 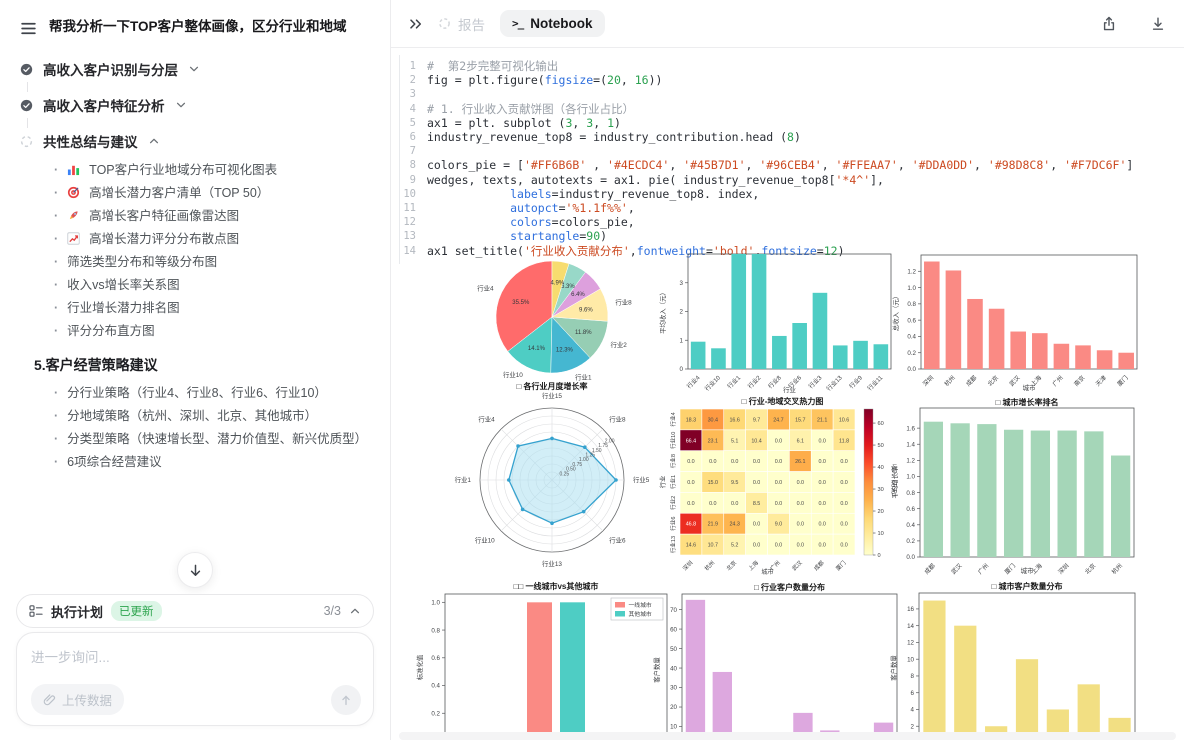 I want to click on svg-text: 广州, so click(x=1058, y=381).